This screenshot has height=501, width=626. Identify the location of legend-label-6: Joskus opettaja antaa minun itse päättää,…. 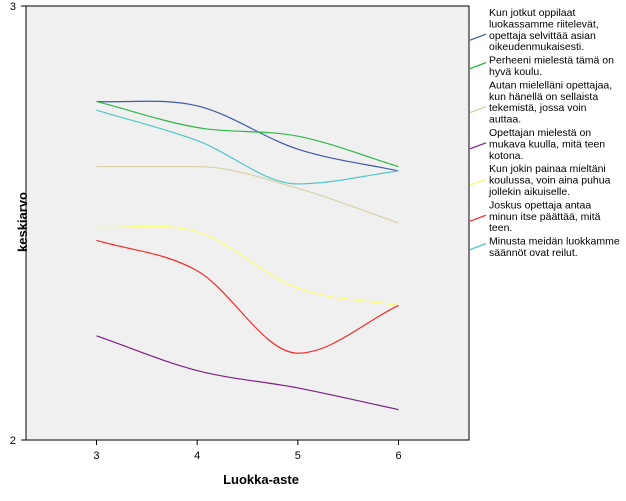
(545, 216).